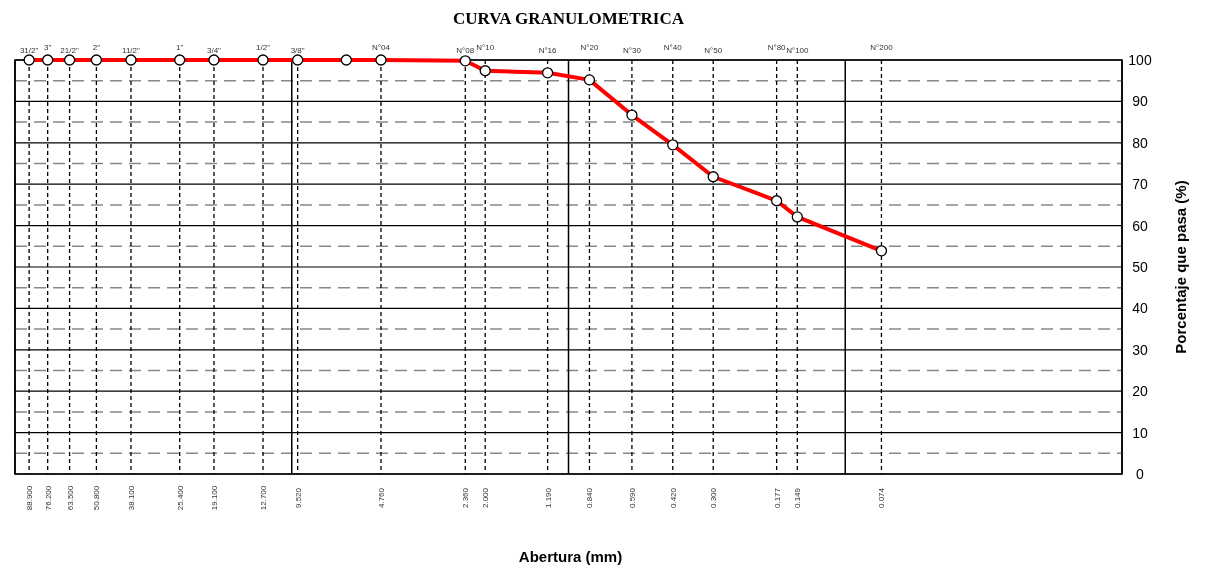  Describe the element at coordinates (882, 47) in the screenshot. I see `text: N°200` at that location.